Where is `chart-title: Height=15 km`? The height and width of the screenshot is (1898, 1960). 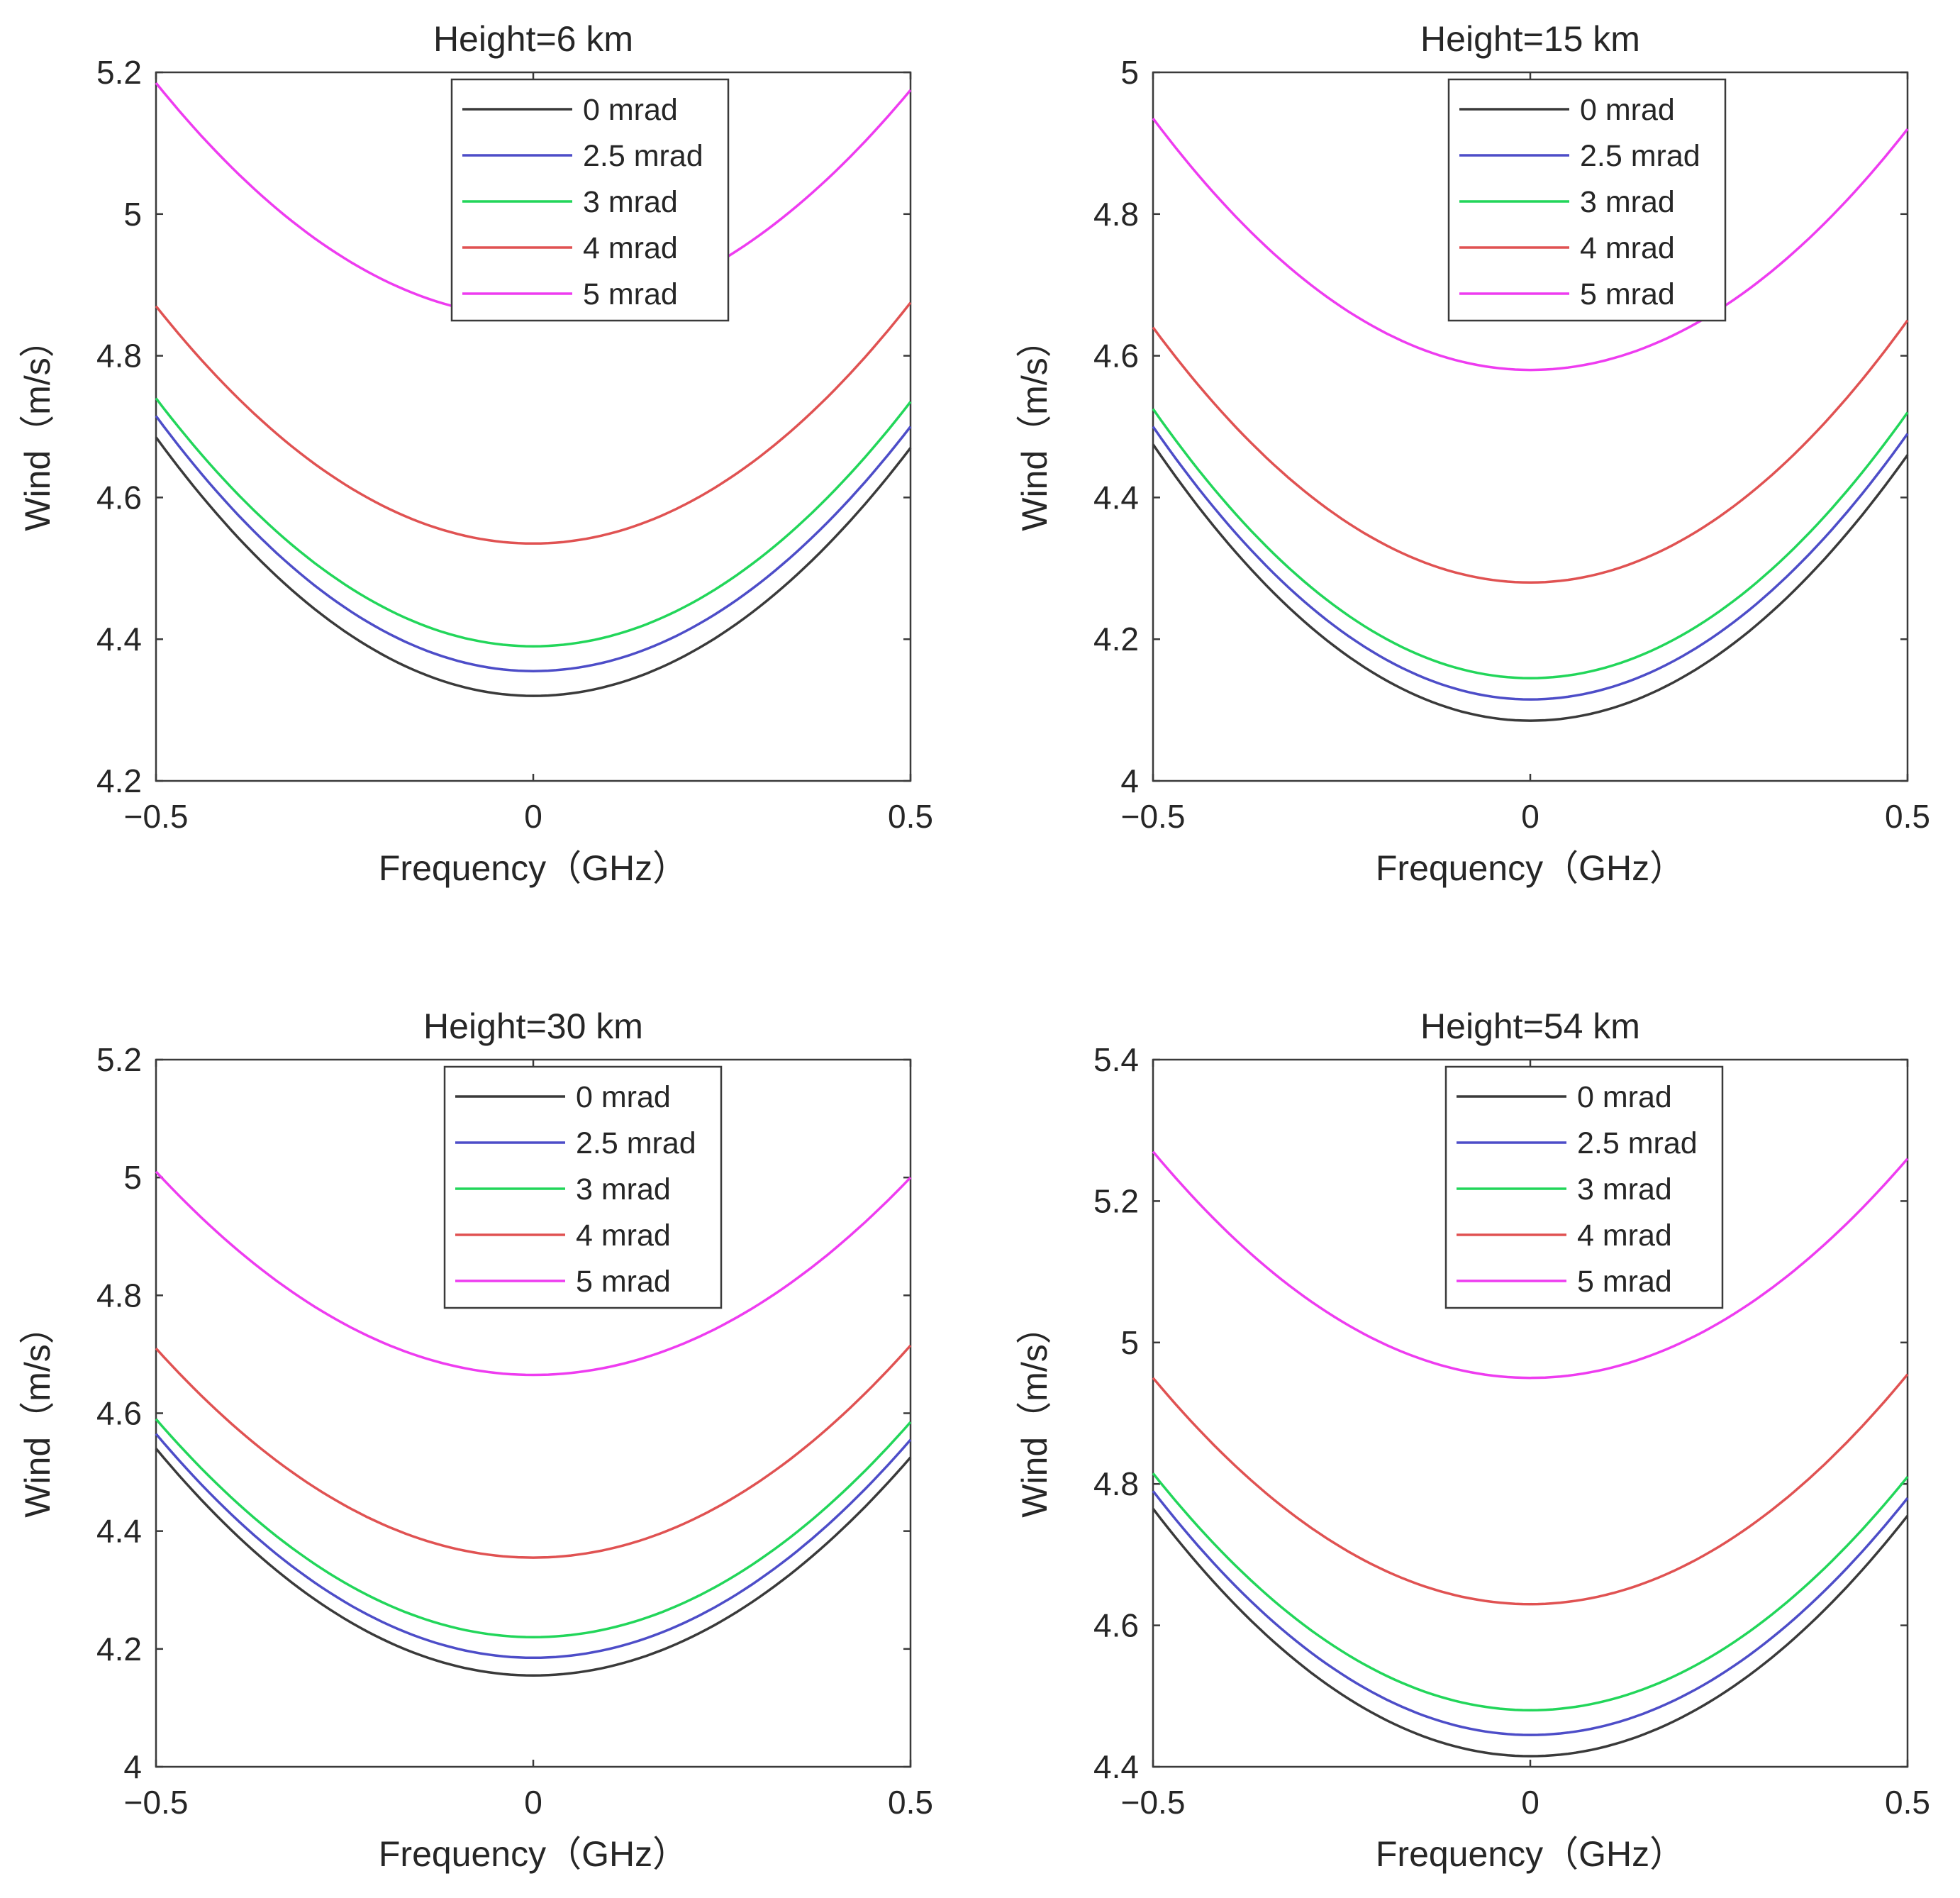
chart-title: Height=15 km is located at coordinates (1530, 39).